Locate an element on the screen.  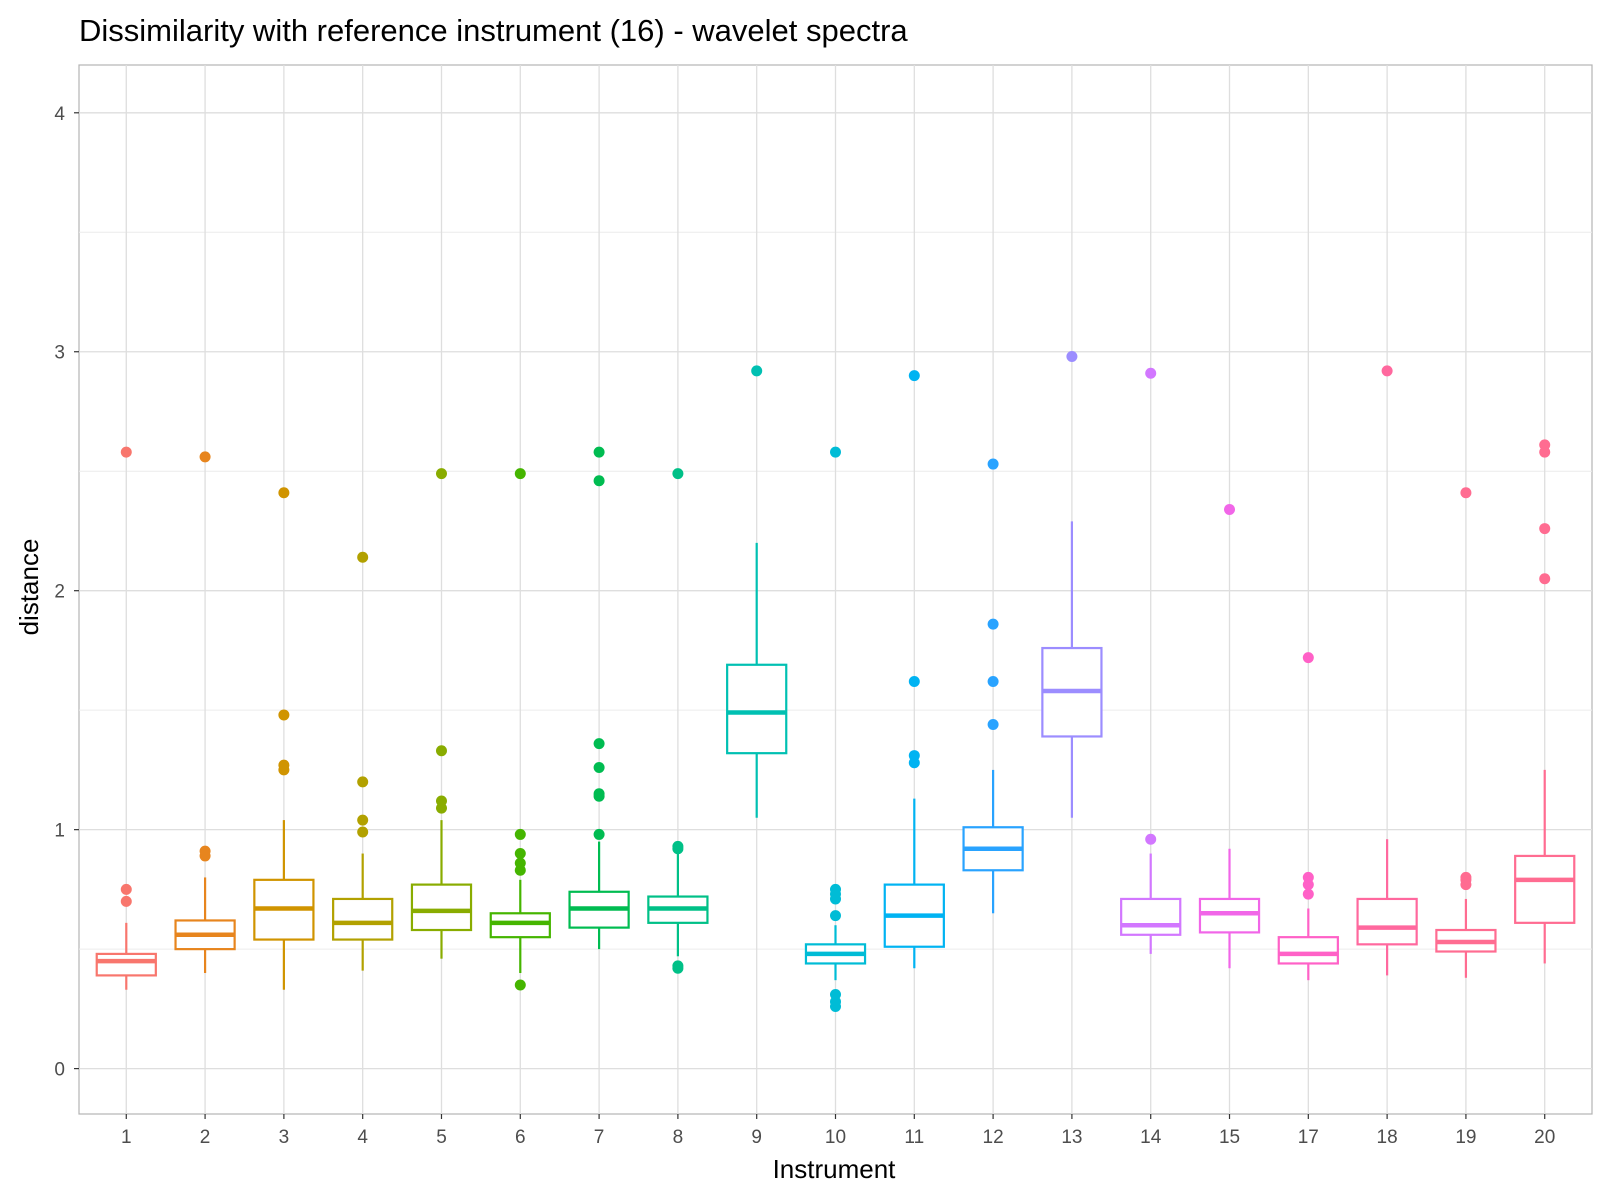
y-axis-title: distance is located at coordinates (29, 587).